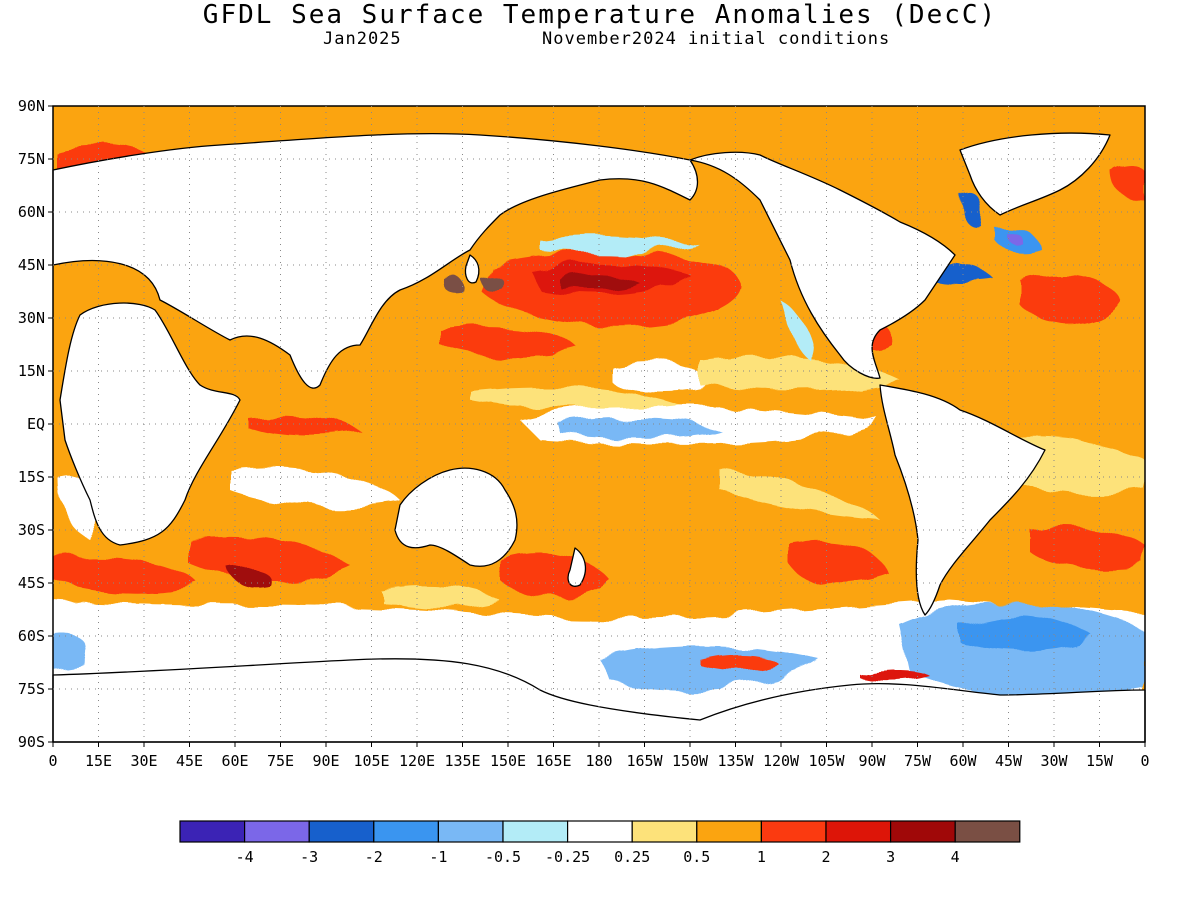  What do you see at coordinates (31, 265) in the screenshot?
I see `lat-tick-label: 45N` at bounding box center [31, 265].